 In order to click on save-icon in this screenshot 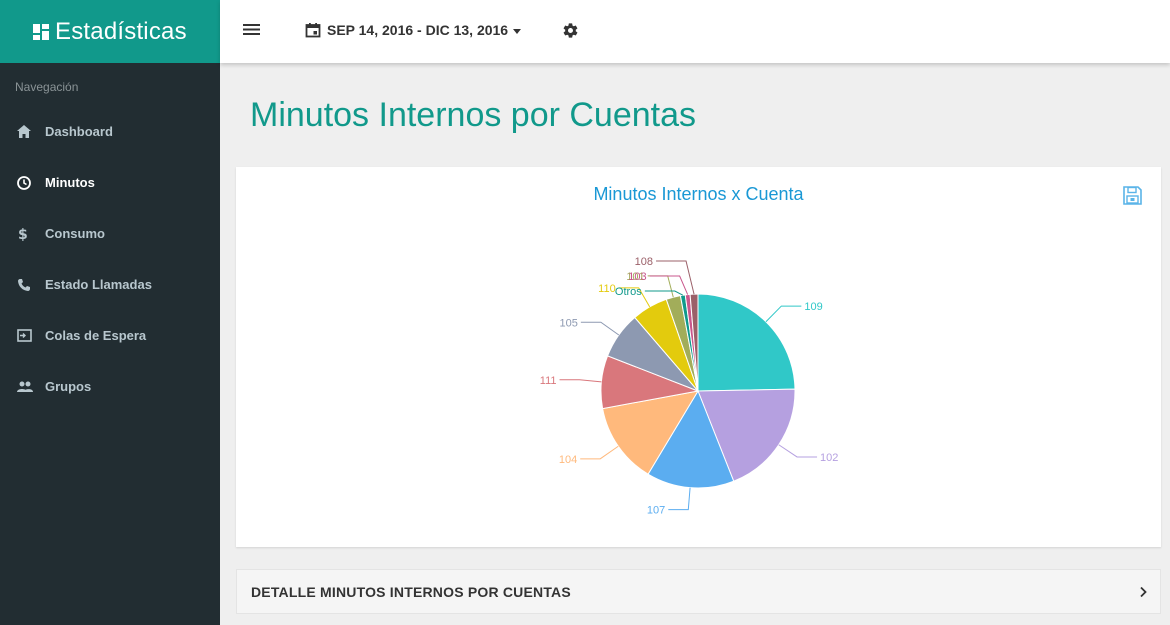, I will do `click(1132, 195)`.